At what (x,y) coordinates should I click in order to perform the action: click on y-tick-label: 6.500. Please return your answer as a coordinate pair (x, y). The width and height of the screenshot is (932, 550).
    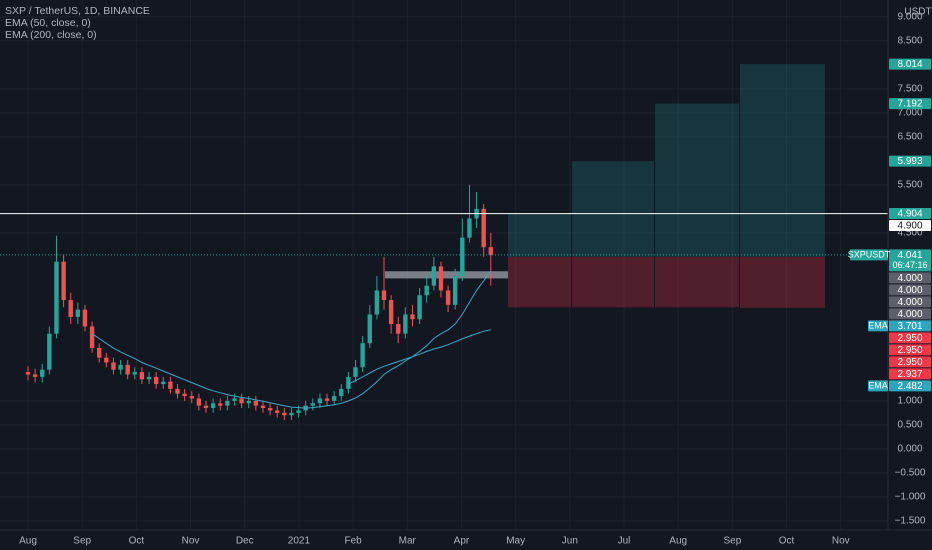
    Looking at the image, I should click on (909, 136).